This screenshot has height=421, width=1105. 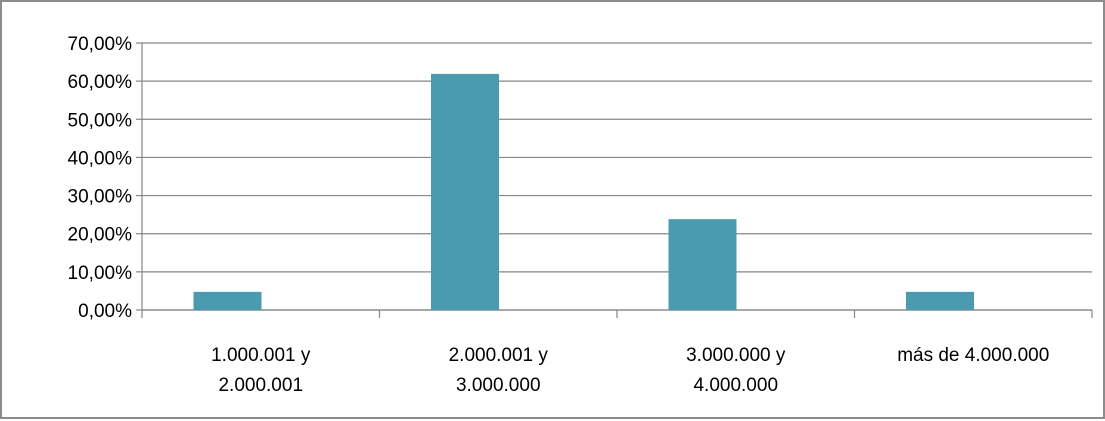 I want to click on category-label: 4.000.000, so click(x=735, y=385).